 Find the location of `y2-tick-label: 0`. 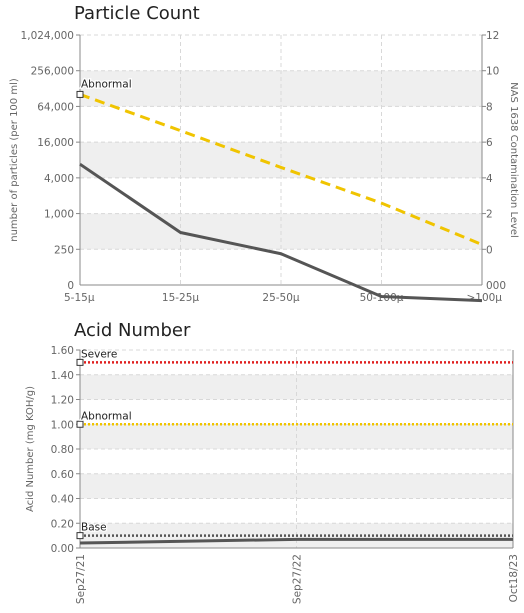

y2-tick-label: 0 is located at coordinates (489, 250).